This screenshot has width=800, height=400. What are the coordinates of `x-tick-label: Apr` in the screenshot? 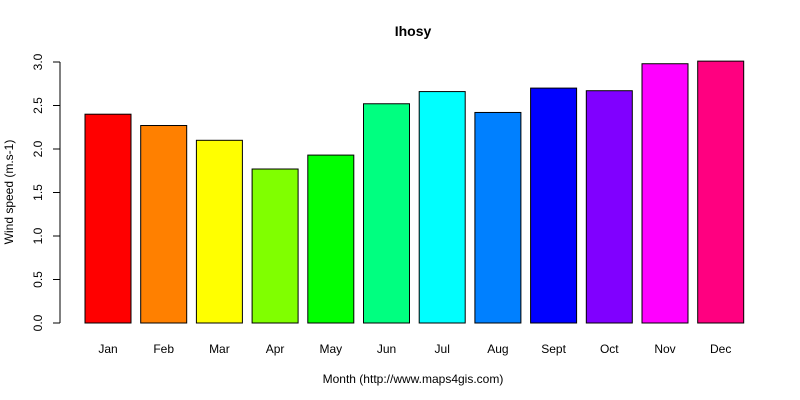 It's located at (275, 349).